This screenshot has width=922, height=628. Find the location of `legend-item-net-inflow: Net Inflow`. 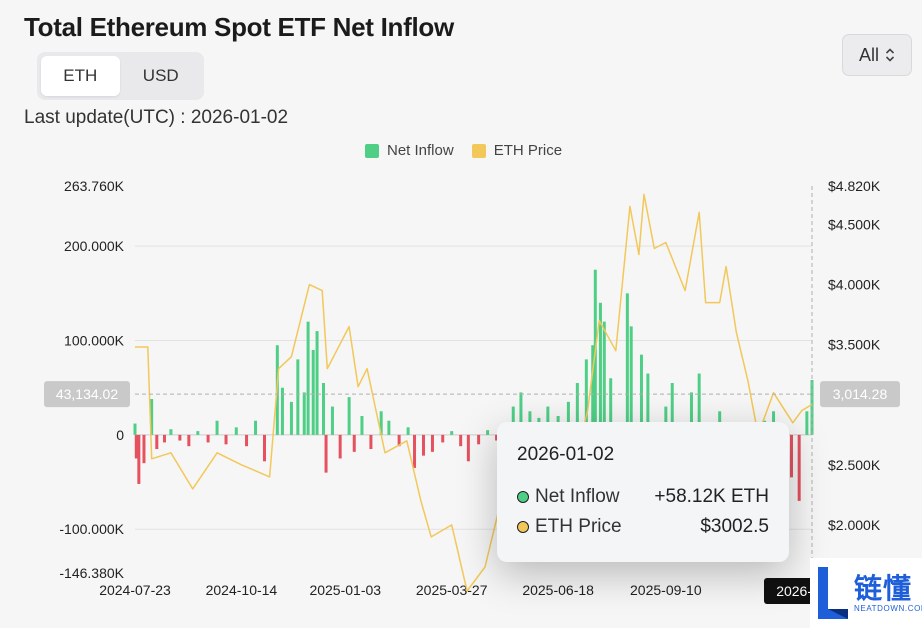

legend-item-net-inflow: Net Inflow is located at coordinates (409, 150).